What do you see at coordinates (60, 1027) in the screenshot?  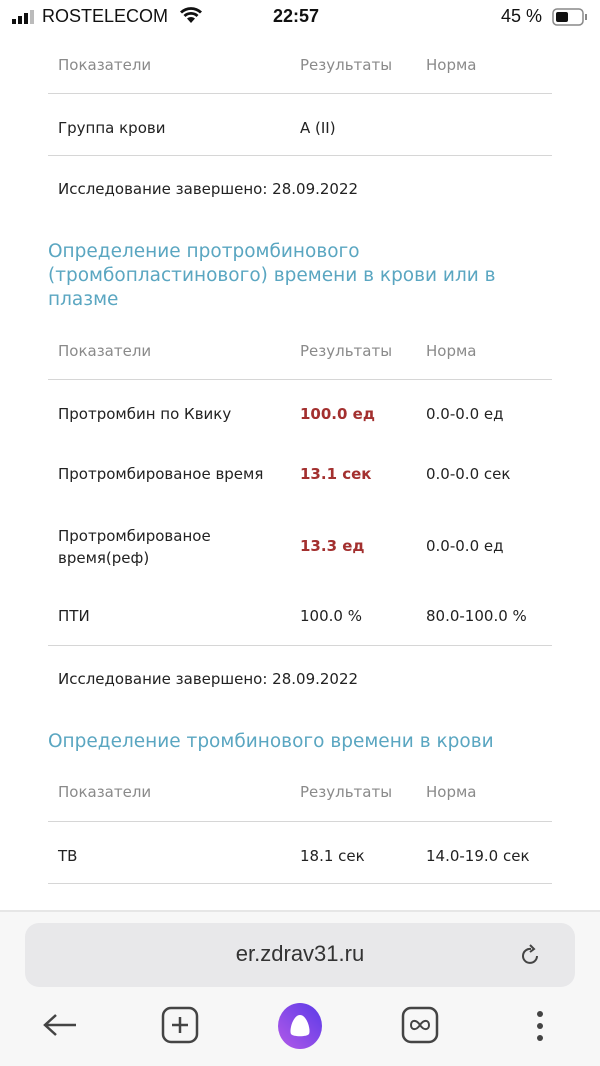 I see `back-arrow-icon` at bounding box center [60, 1027].